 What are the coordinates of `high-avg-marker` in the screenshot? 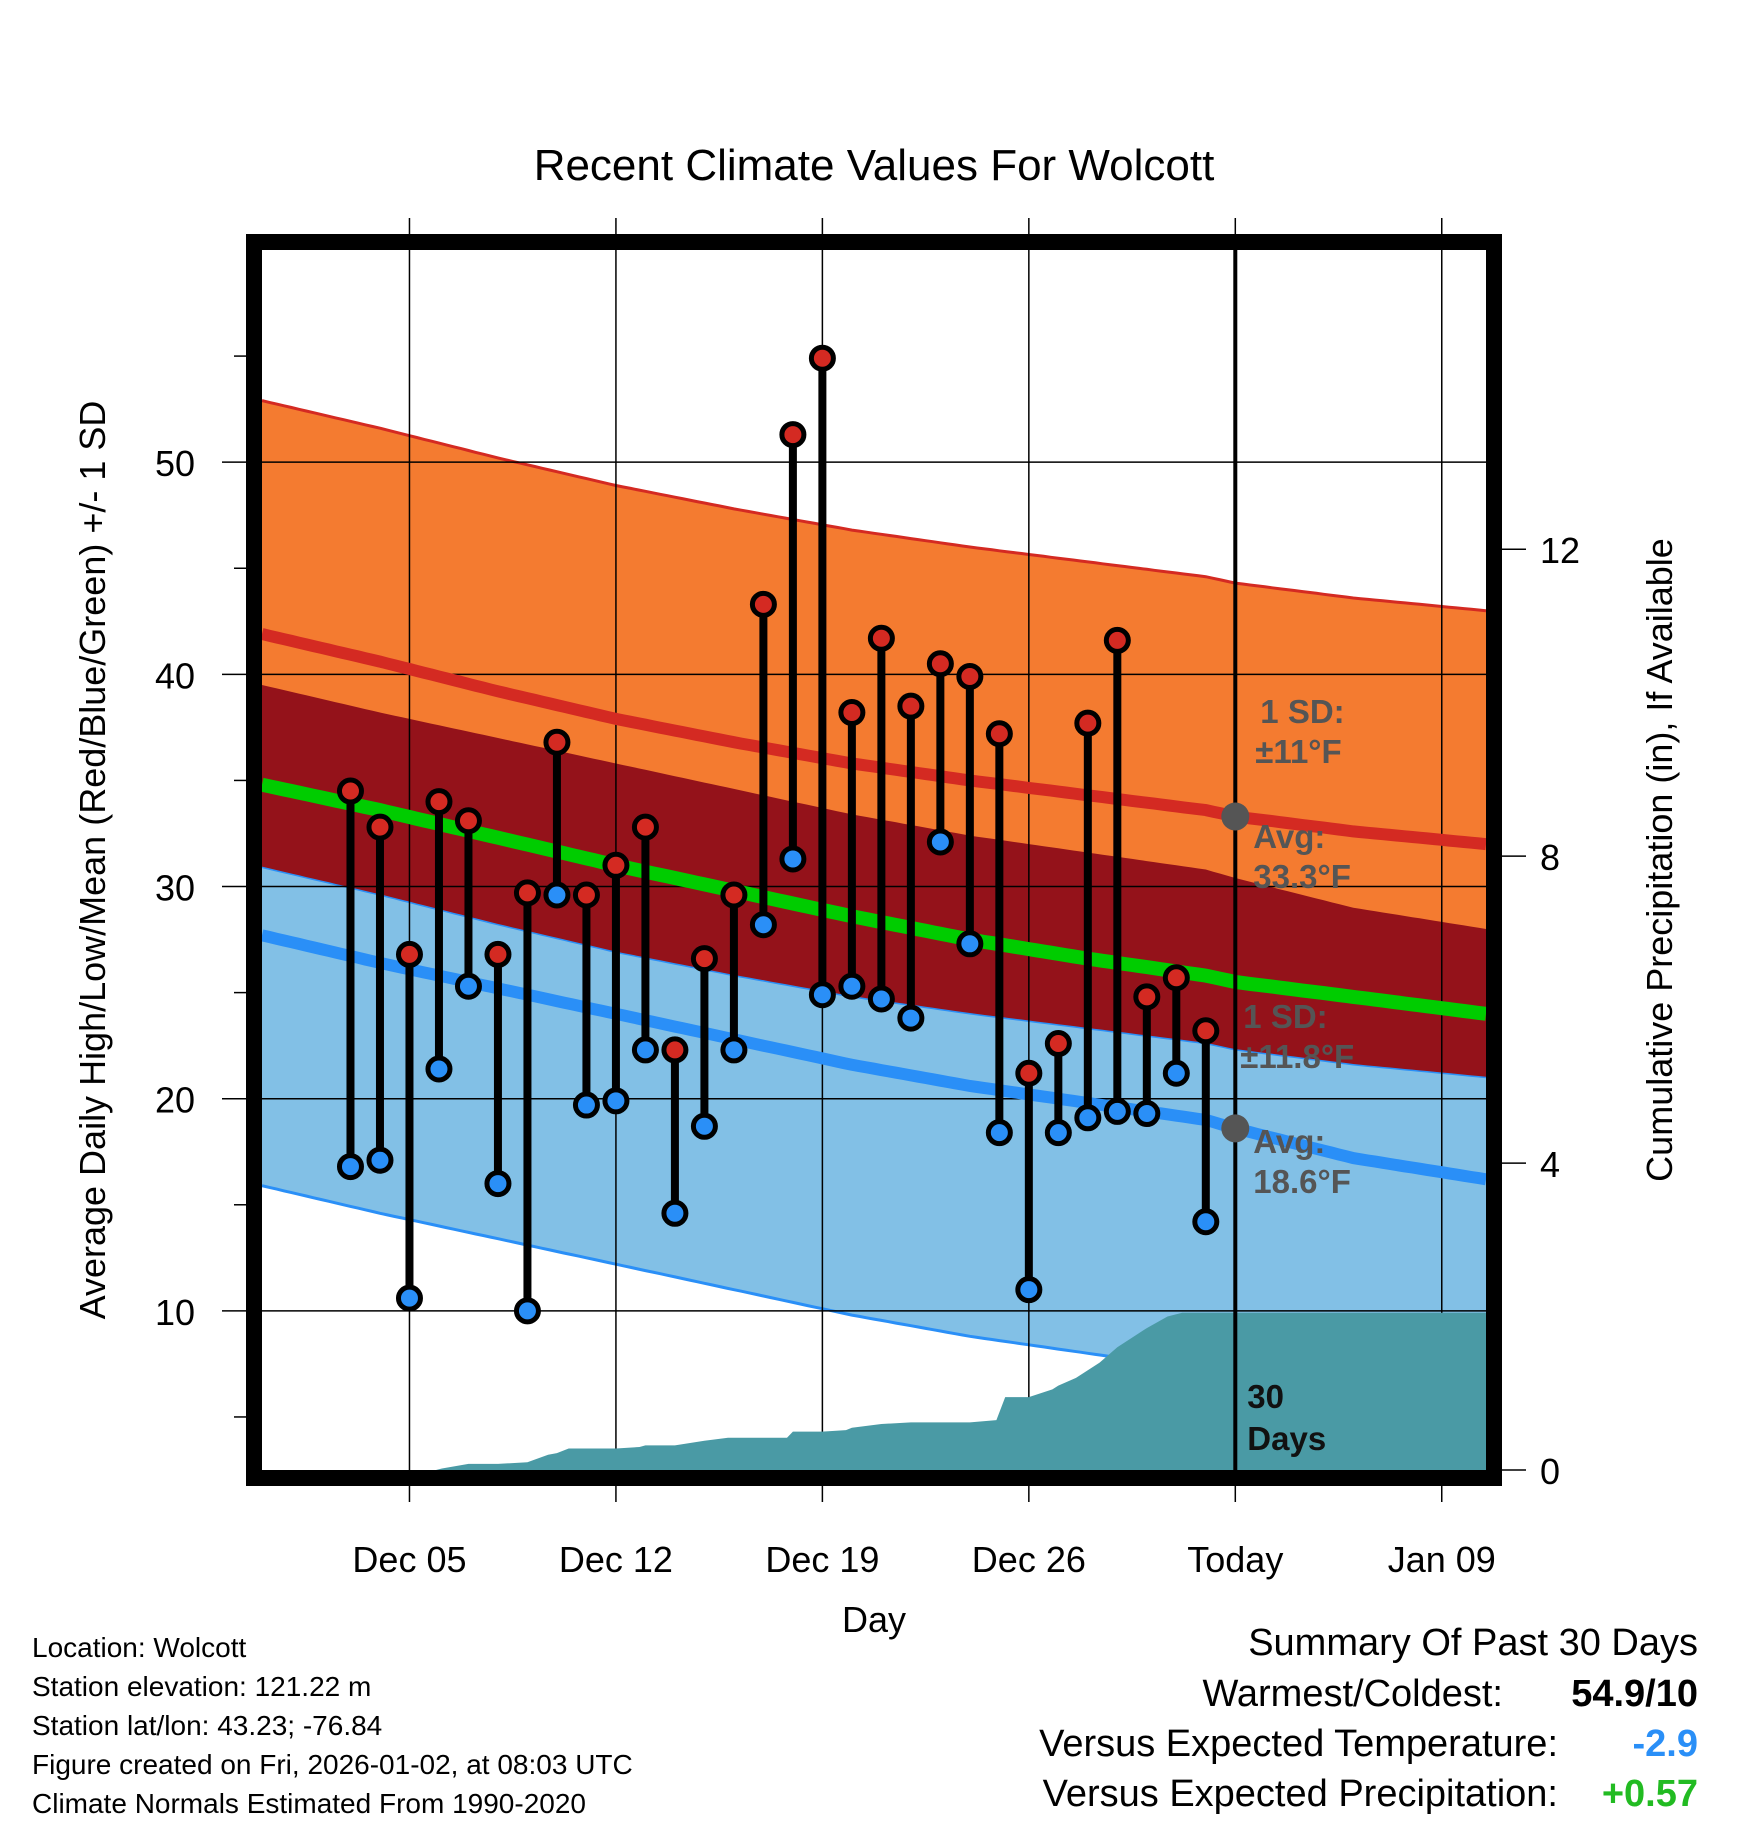 It's located at (1235, 816).